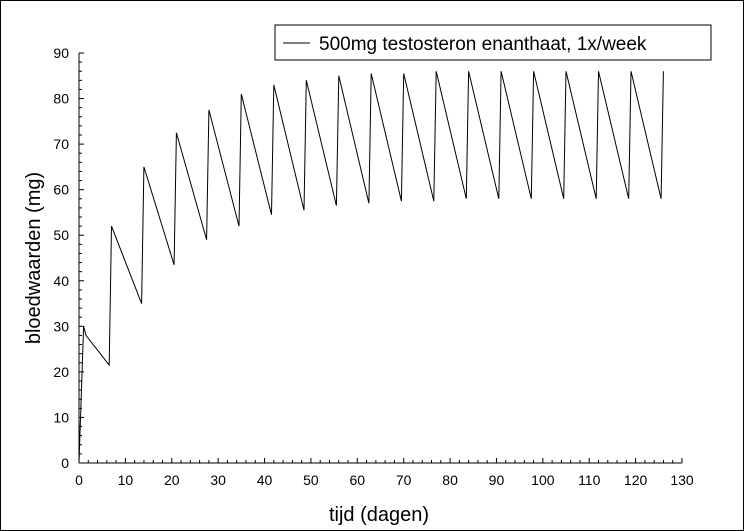  Describe the element at coordinates (61, 235) in the screenshot. I see `y-tick-label: 50` at that location.